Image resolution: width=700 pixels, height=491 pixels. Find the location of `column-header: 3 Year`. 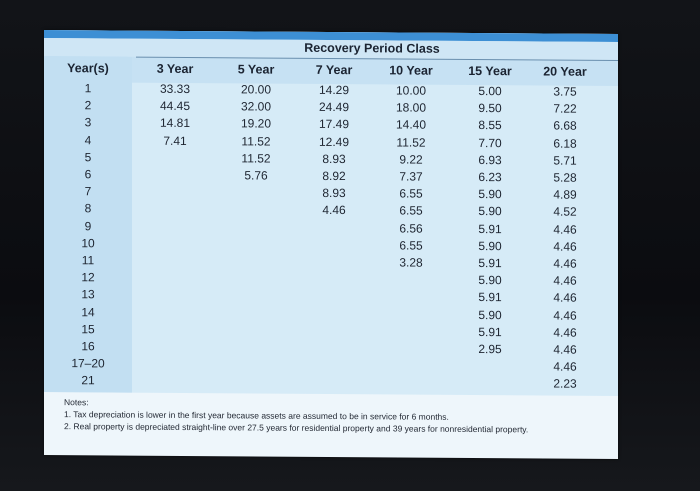

column-header: 3 Year is located at coordinates (175, 69).